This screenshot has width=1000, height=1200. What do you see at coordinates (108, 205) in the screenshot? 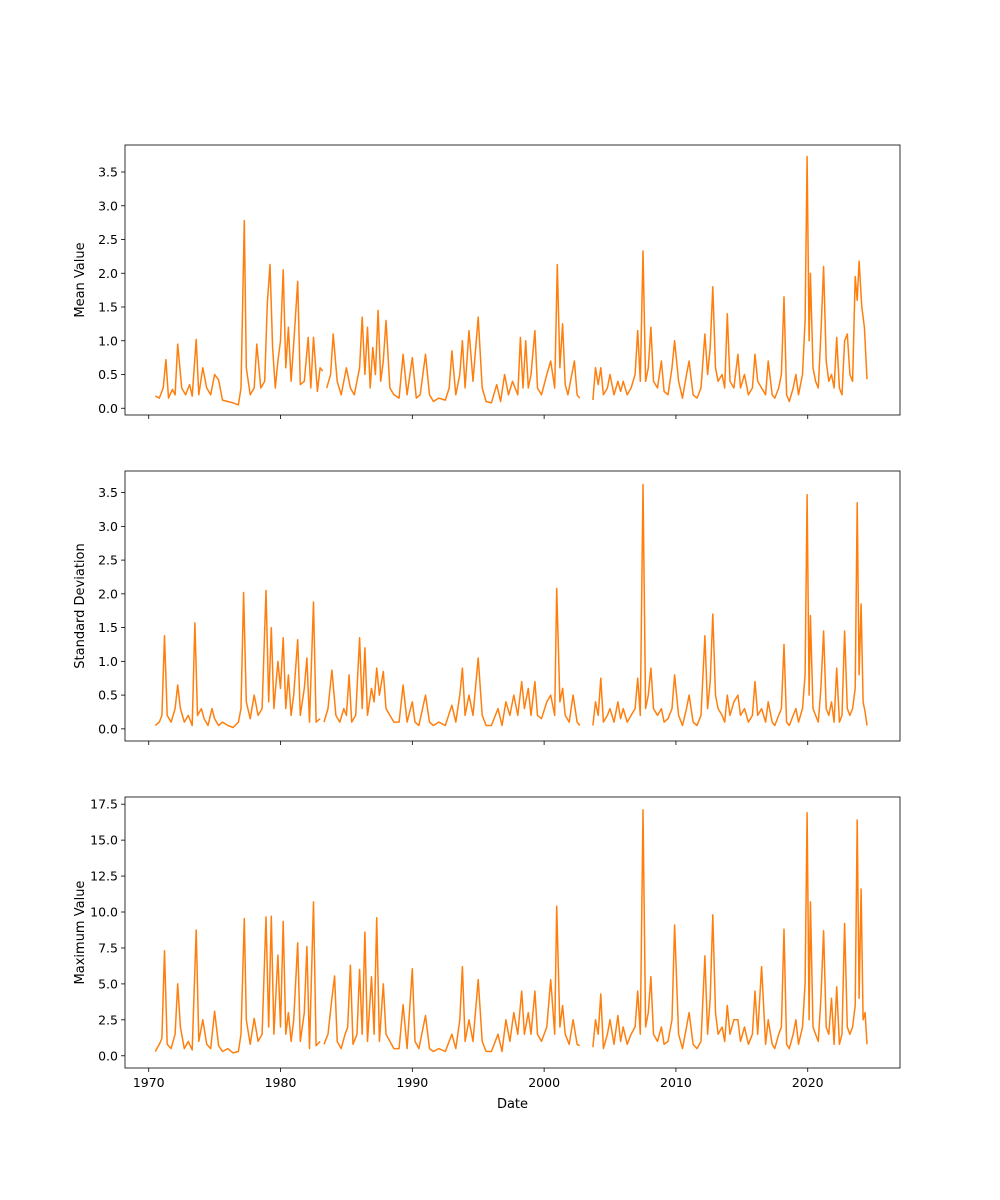
I see `mean-ytick-label: 3.0` at bounding box center [108, 205].